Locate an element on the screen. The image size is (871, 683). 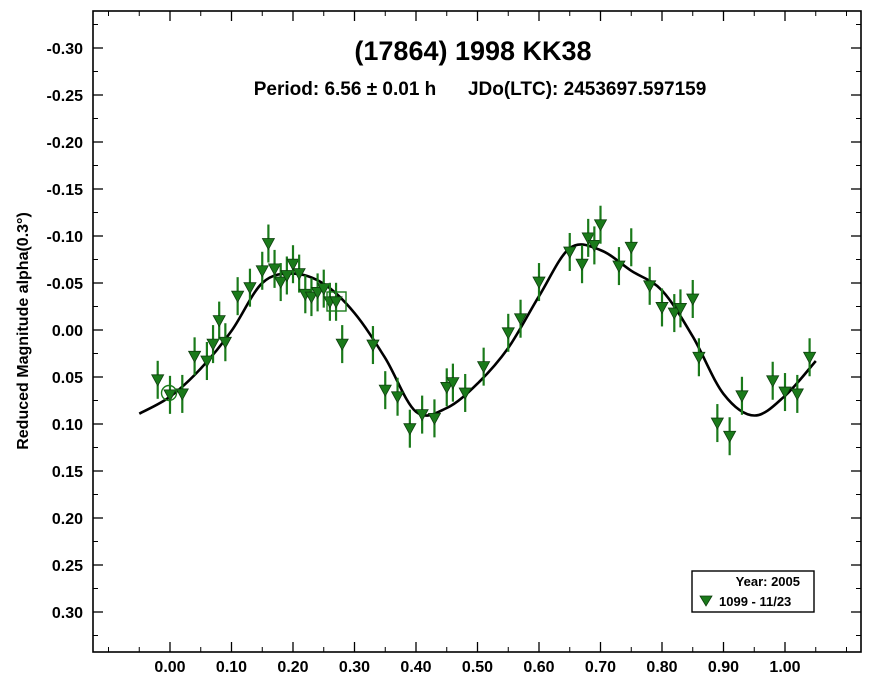
legend-marker-triangle-down-icon is located at coordinates (706, 601).